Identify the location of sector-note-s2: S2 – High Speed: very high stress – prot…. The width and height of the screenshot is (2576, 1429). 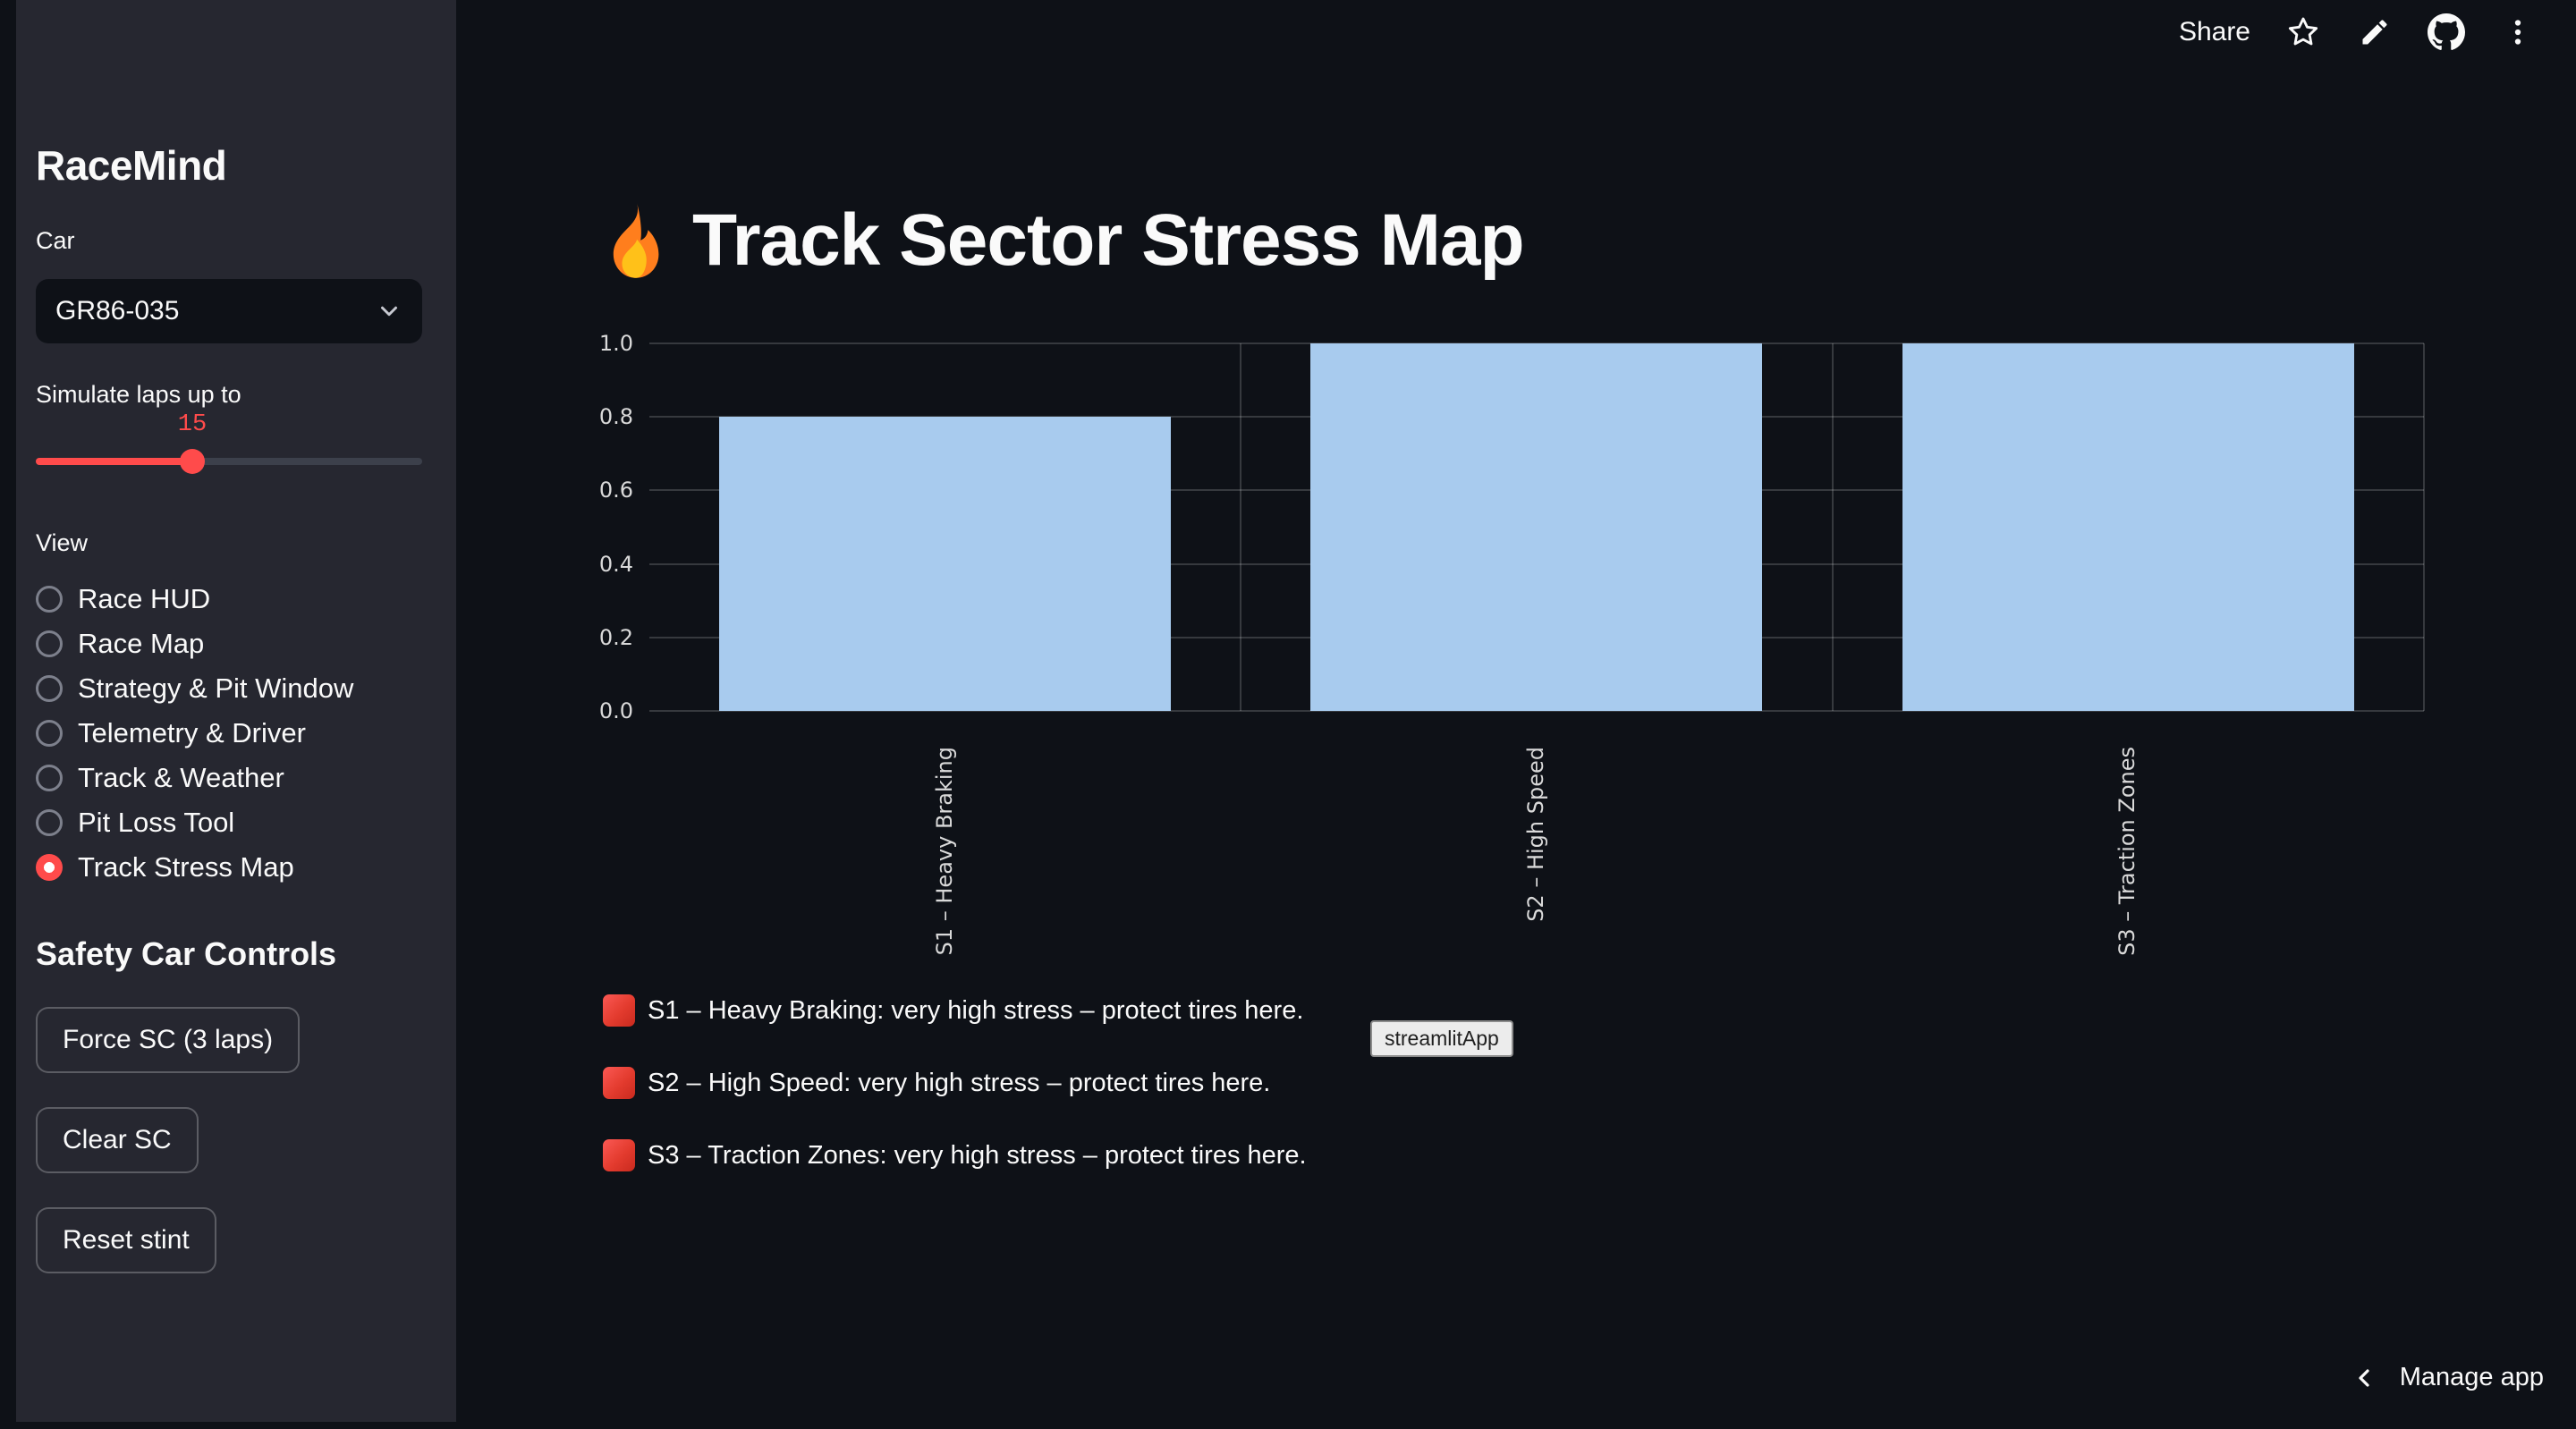
(955, 1083).